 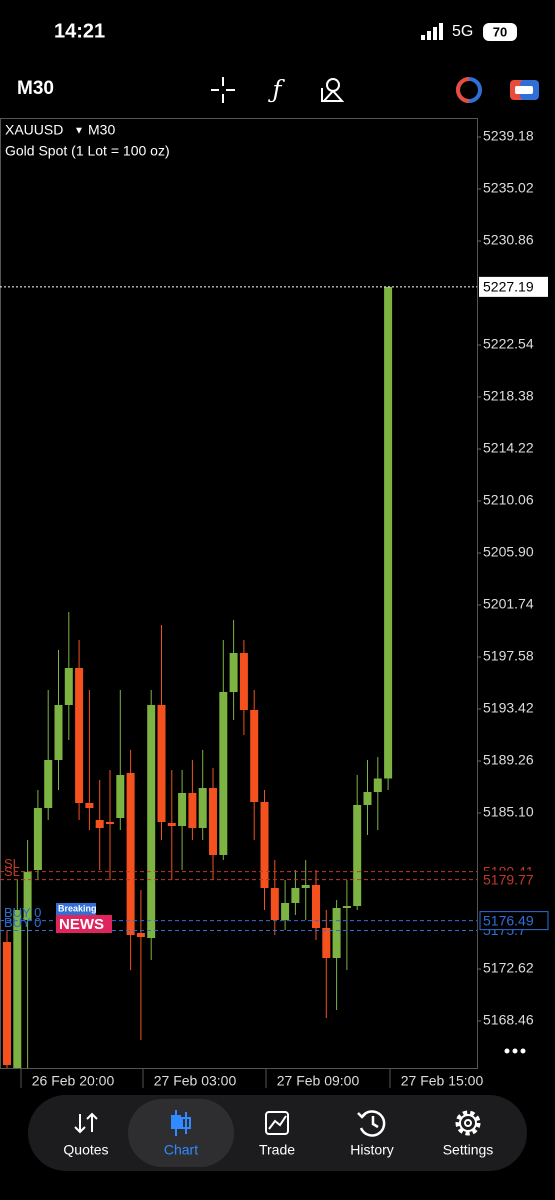 What do you see at coordinates (318, 1081) in the screenshot?
I see `x-tick-label: 27 Feb 09:00` at bounding box center [318, 1081].